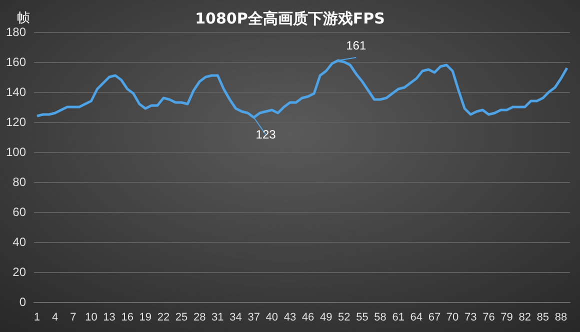 The image size is (580, 332). Describe the element at coordinates (16, 92) in the screenshot. I see `y-tick-label: 140` at that location.